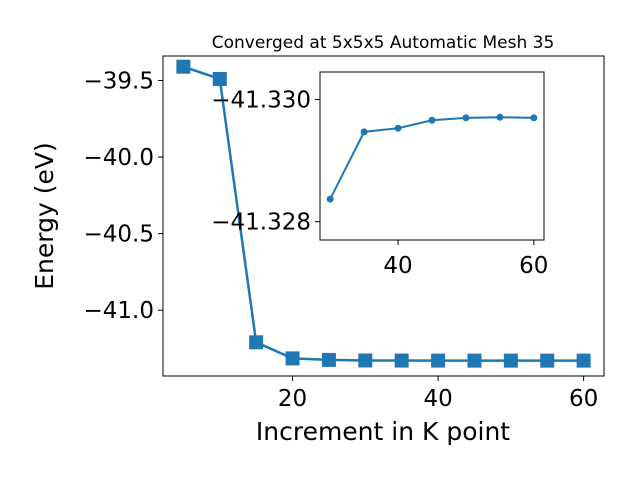  I want to click on main-y-tick-label: −40.0, so click(119, 158).